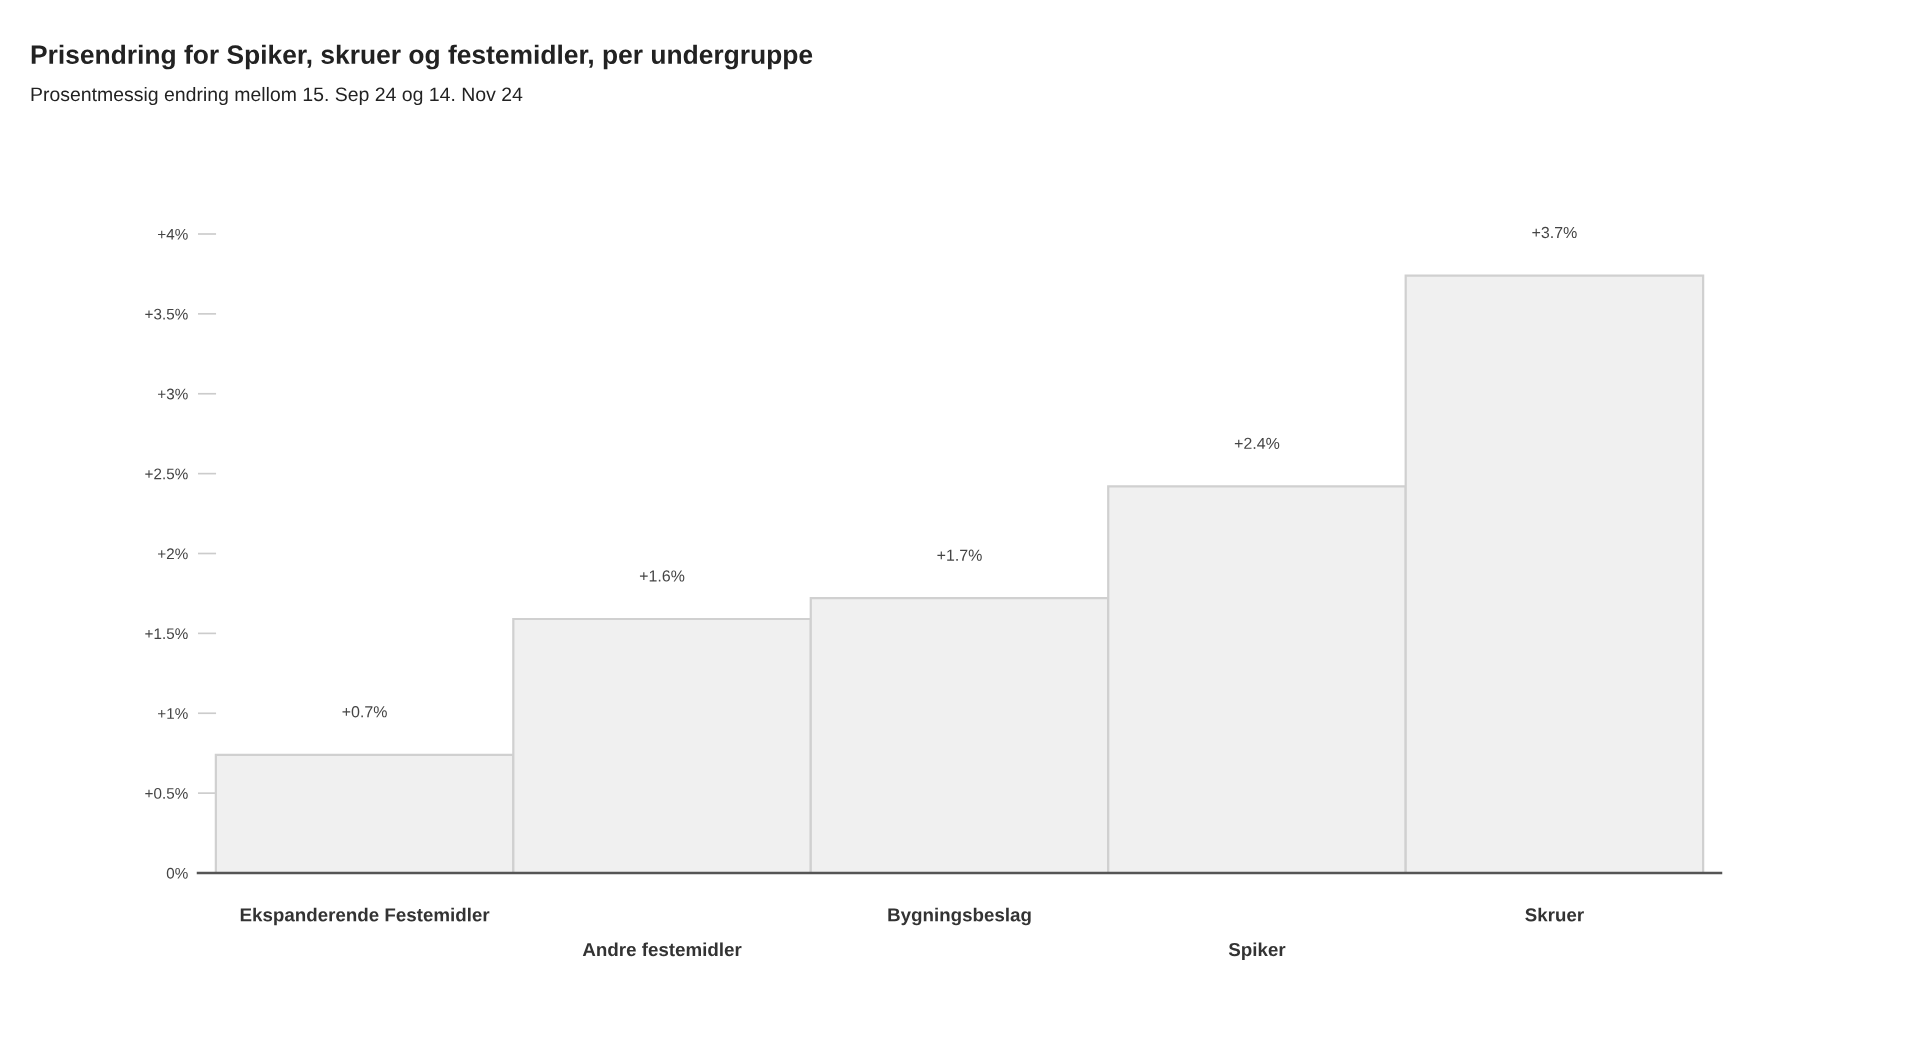  I want to click on y-tick-label: +1.5%, so click(166, 634).